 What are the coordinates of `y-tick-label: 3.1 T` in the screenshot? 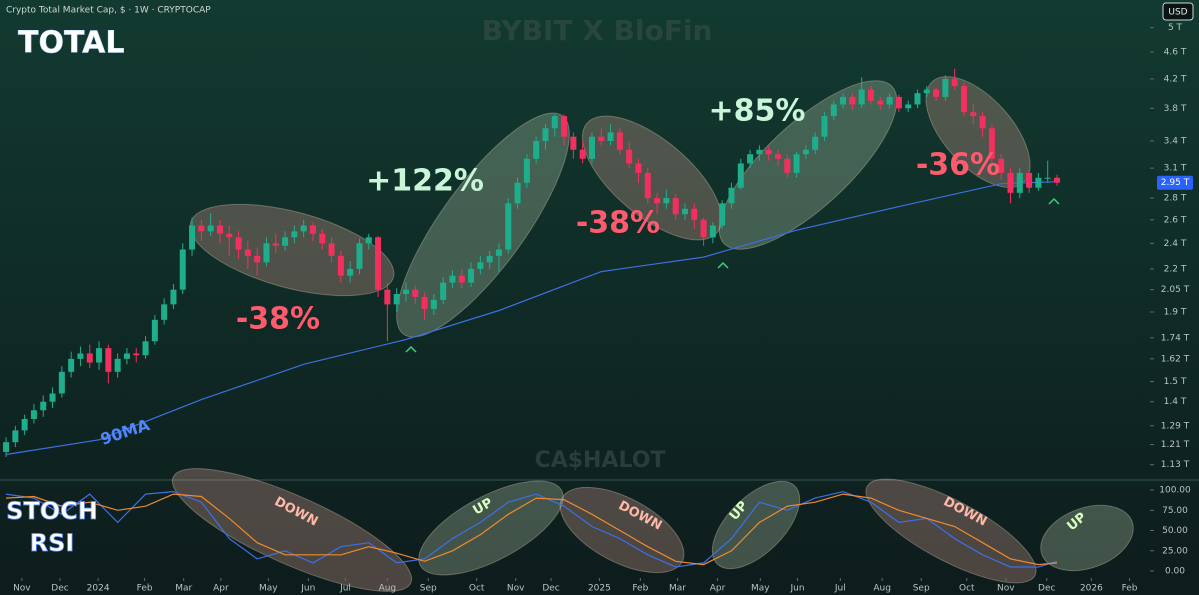 It's located at (1175, 169).